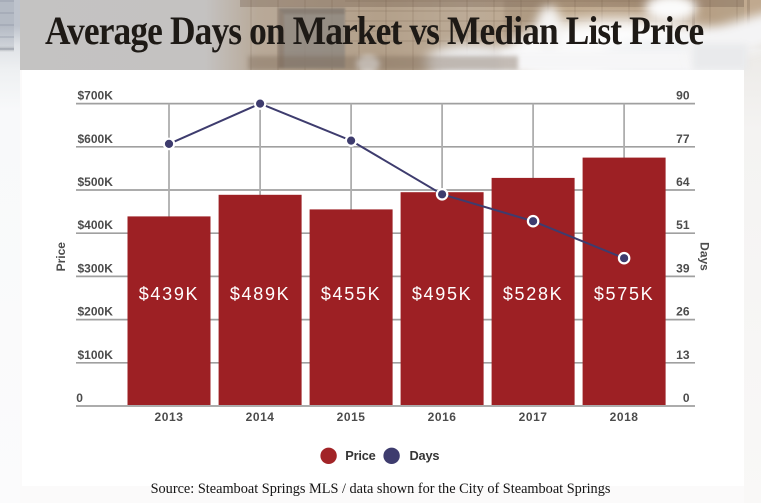  What do you see at coordinates (96, 268) in the screenshot?
I see `svg-text: $300K` at bounding box center [96, 268].